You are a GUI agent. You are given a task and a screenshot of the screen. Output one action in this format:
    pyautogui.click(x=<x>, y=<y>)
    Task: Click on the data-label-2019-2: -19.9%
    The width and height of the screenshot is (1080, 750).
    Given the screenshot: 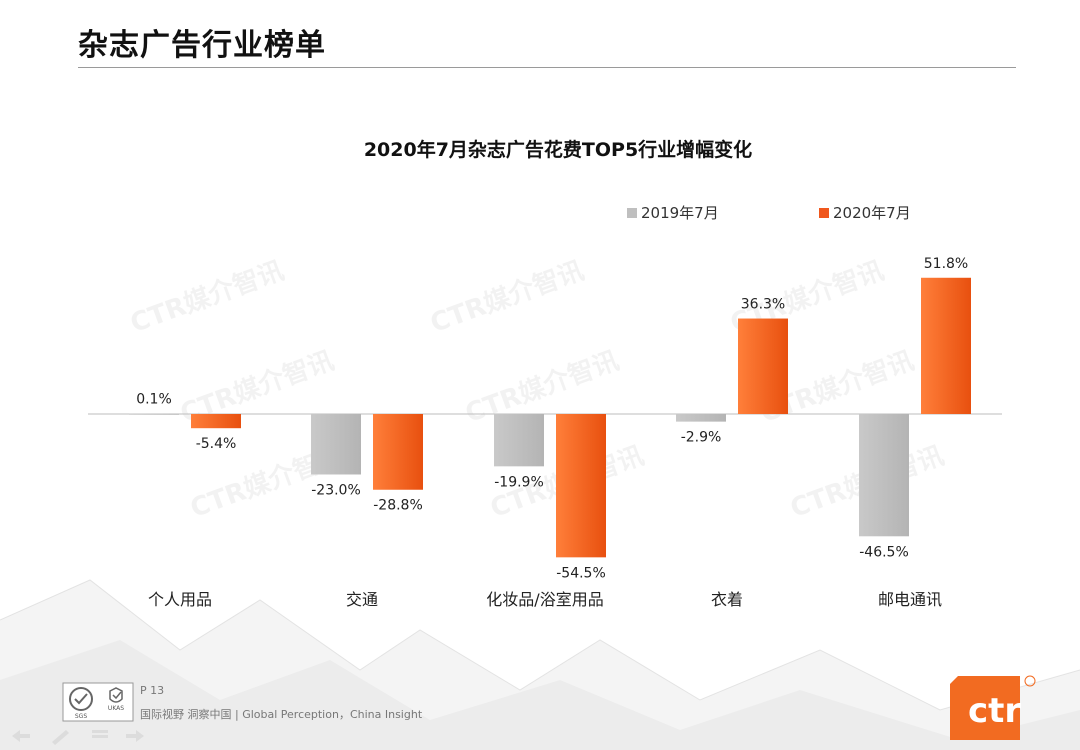 What is the action you would take?
    pyautogui.click(x=519, y=482)
    